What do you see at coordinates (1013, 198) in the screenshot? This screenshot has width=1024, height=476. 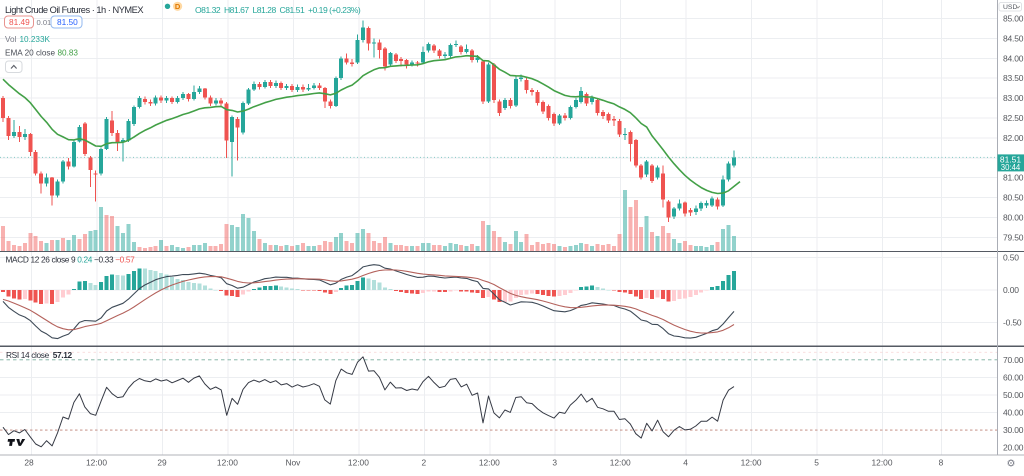 I see `svg-text: 80.50` at bounding box center [1013, 198].